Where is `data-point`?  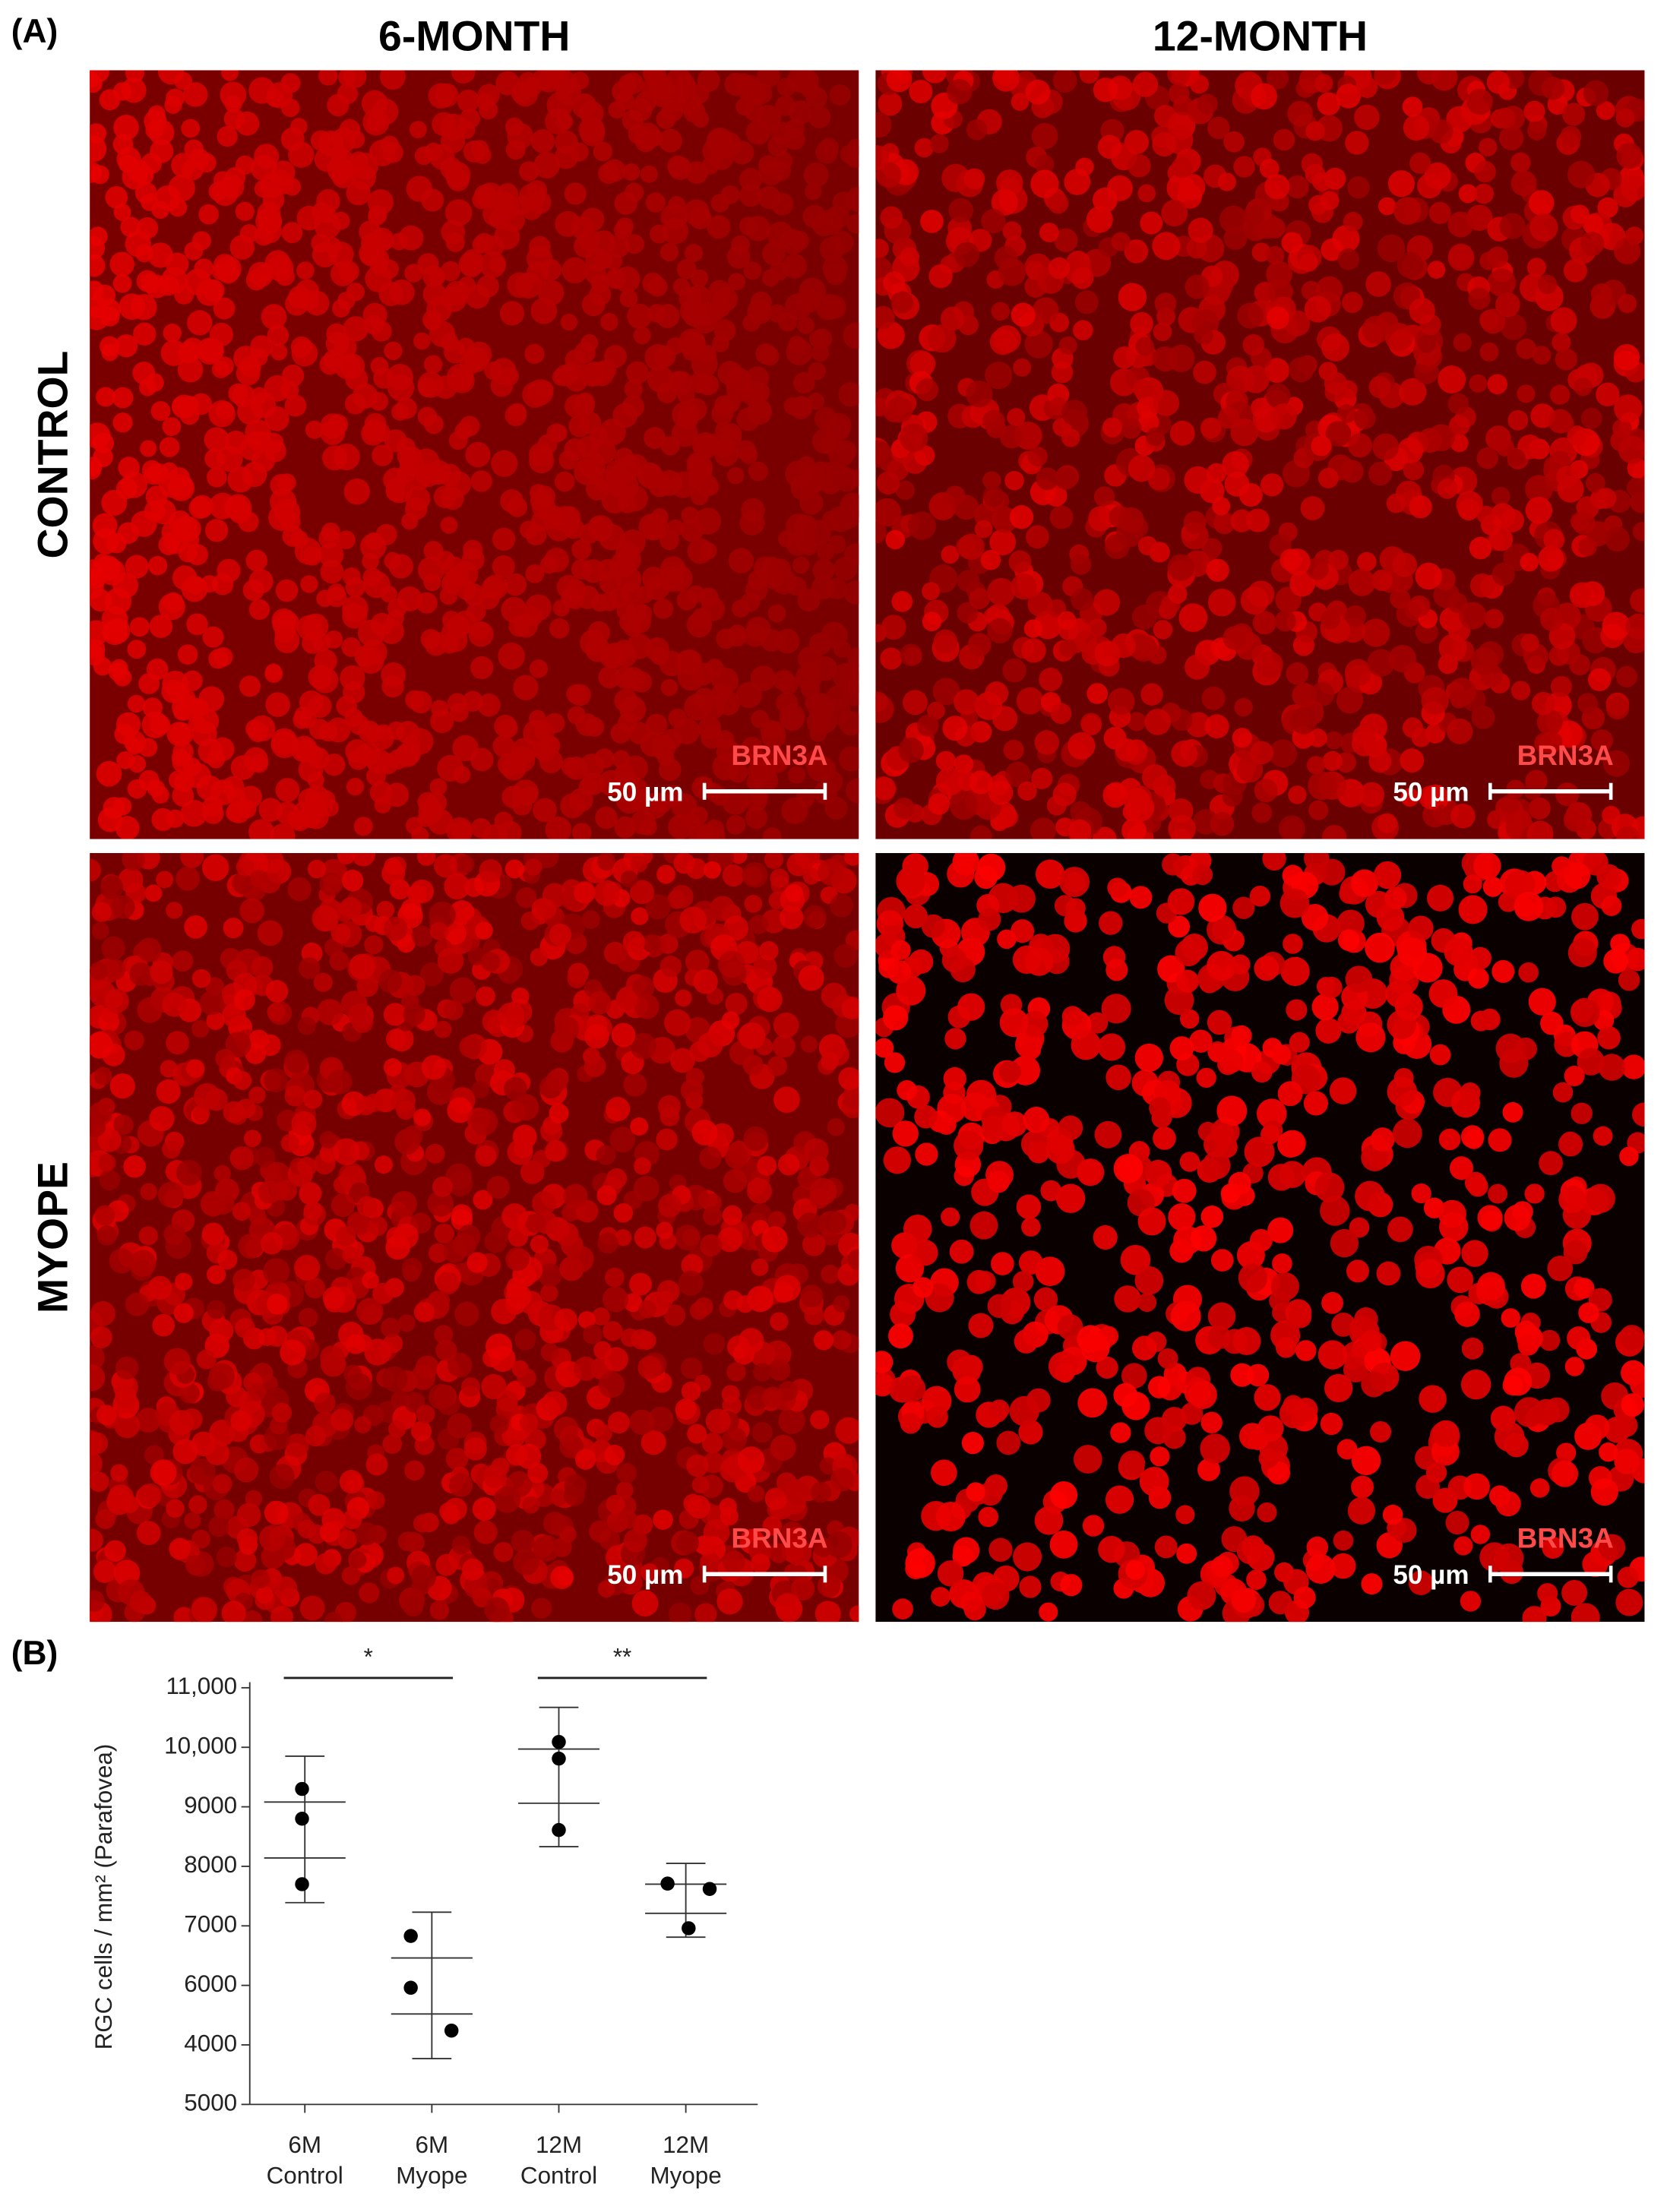 data-point is located at coordinates (667, 1883).